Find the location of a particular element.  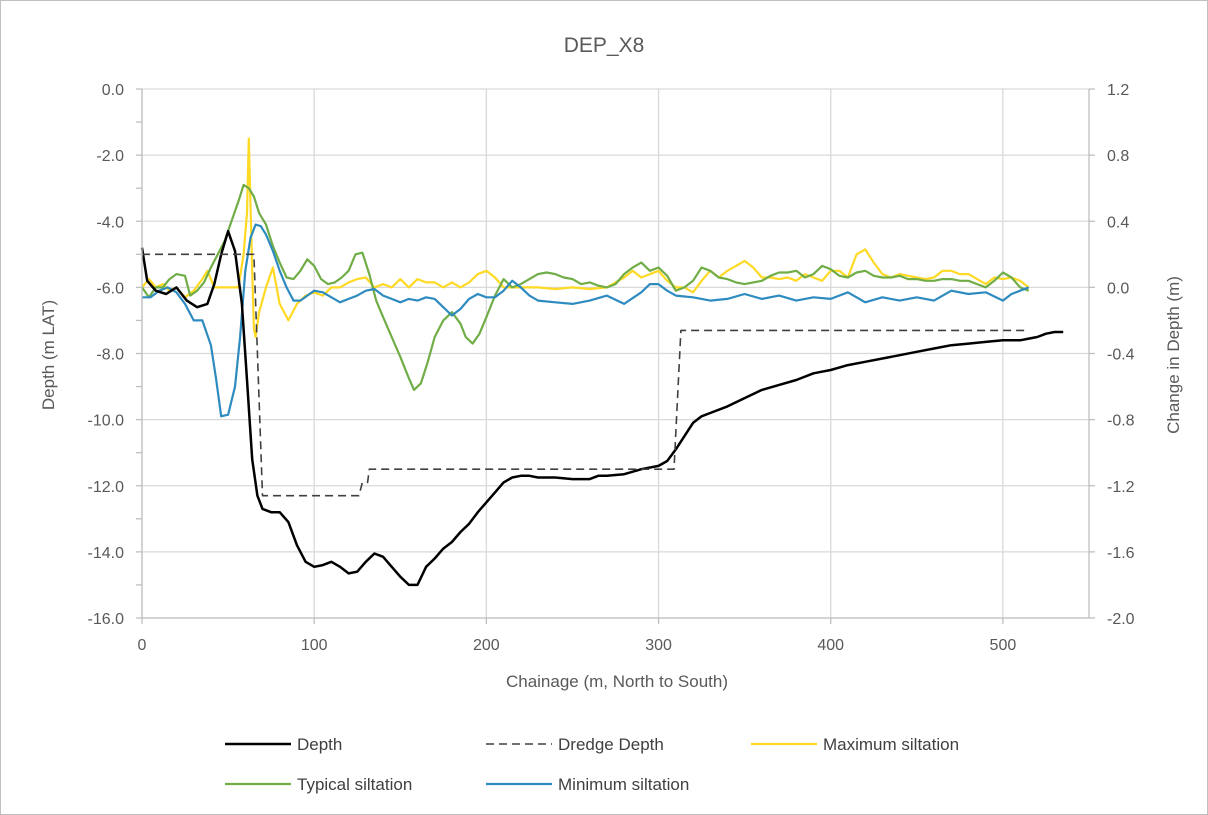

legend-label: Maximum siltation is located at coordinates (891, 744).